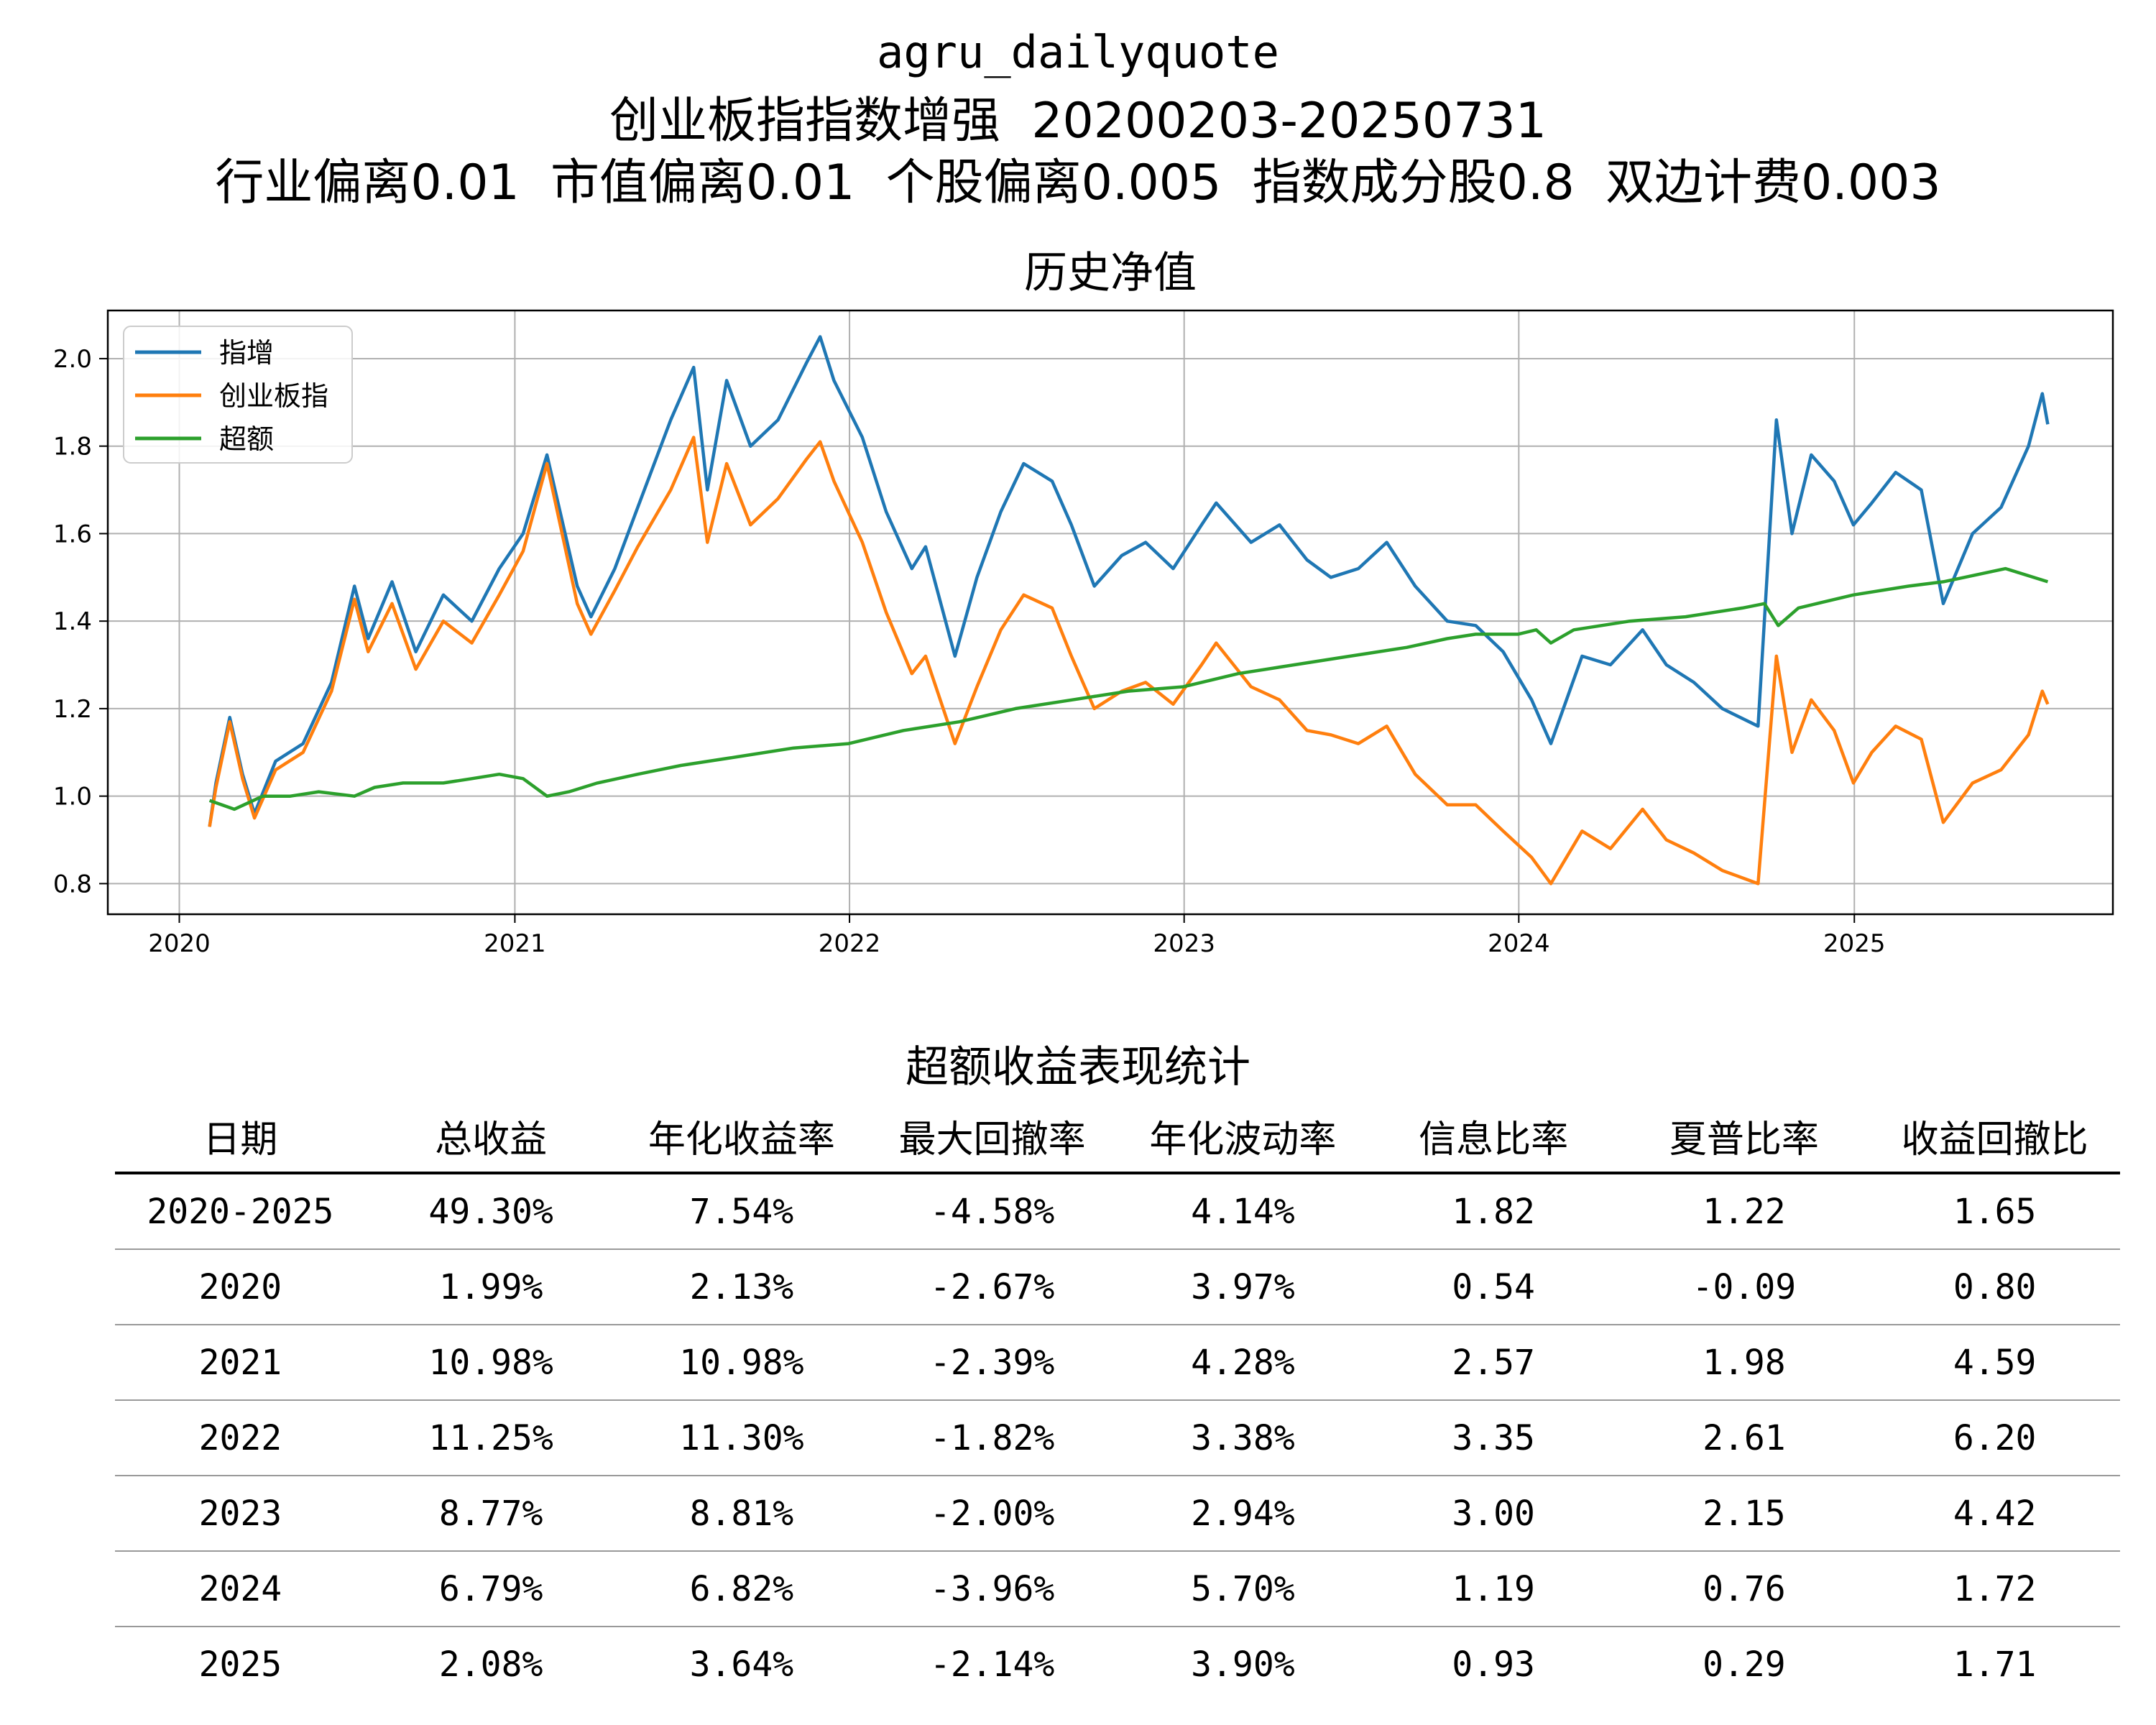  I want to click on stats-cell: 5.70%, so click(1243, 1588).